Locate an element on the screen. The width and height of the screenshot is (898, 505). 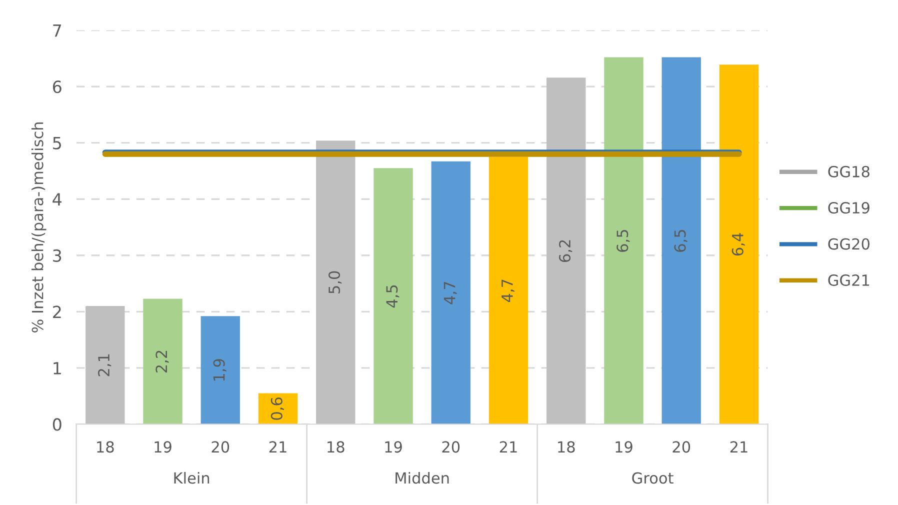
y-tick-label: 0 is located at coordinates (57, 424).